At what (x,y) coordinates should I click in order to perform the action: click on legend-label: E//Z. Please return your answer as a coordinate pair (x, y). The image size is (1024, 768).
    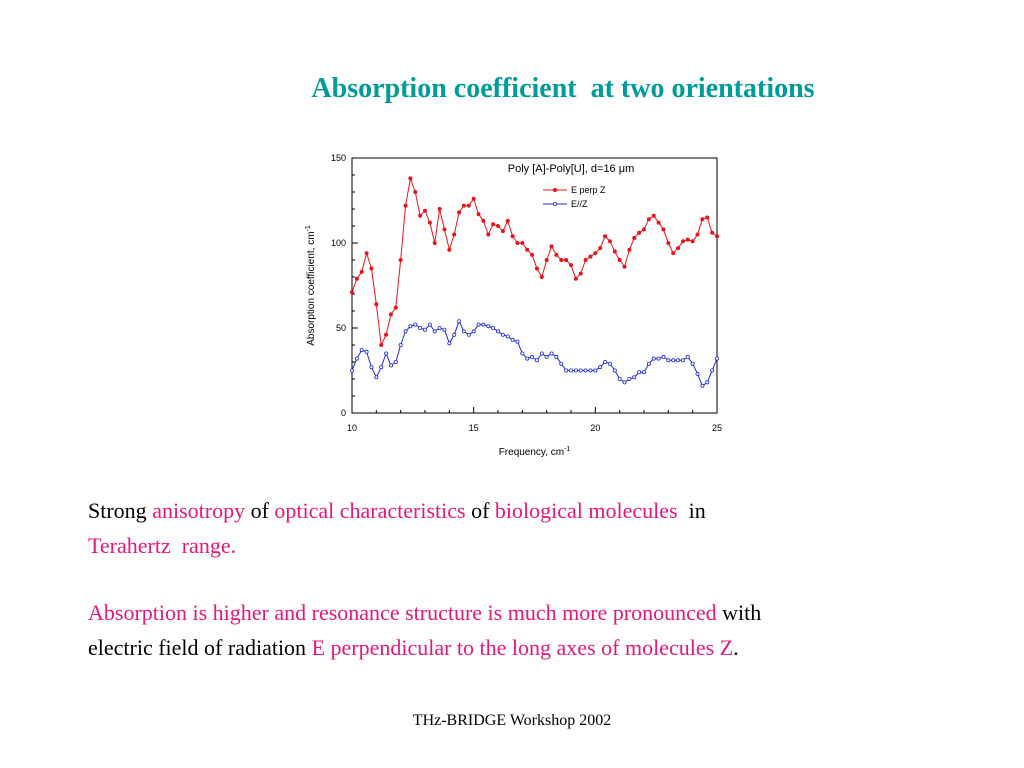
    Looking at the image, I should click on (579, 204).